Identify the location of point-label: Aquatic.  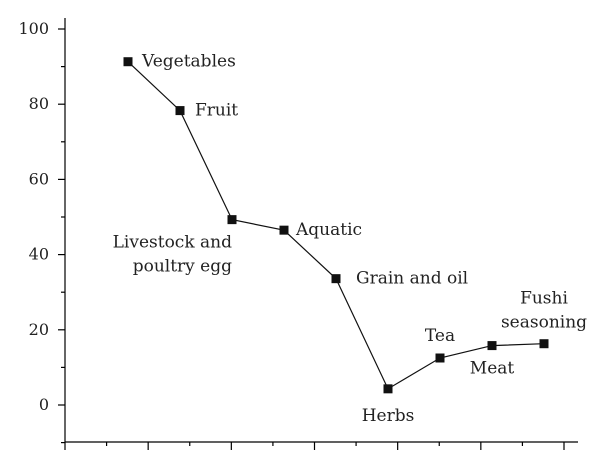
(328, 230).